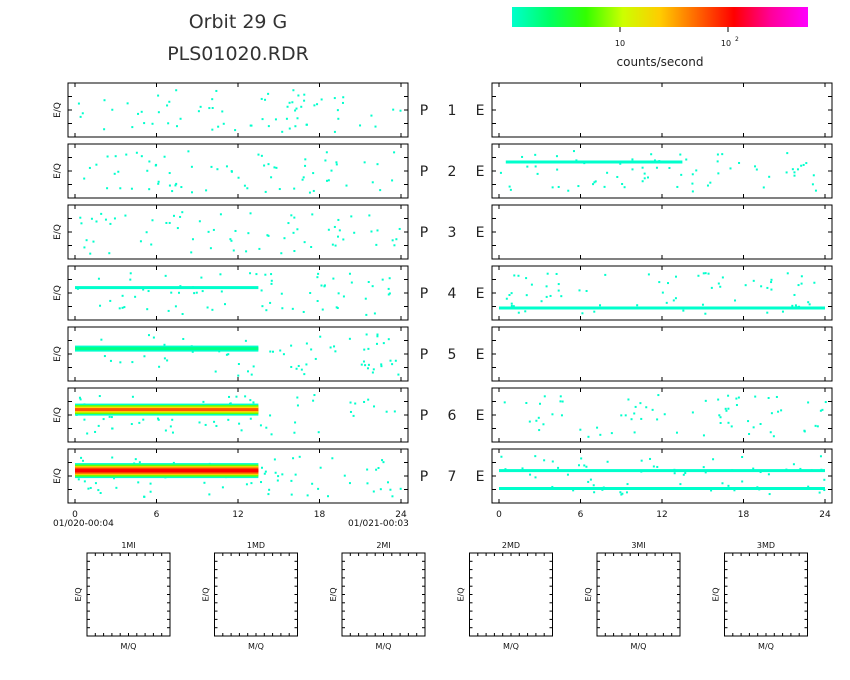  What do you see at coordinates (726, 43) in the screenshot?
I see `colorbar-tick-label-2-base: 10` at bounding box center [726, 43].